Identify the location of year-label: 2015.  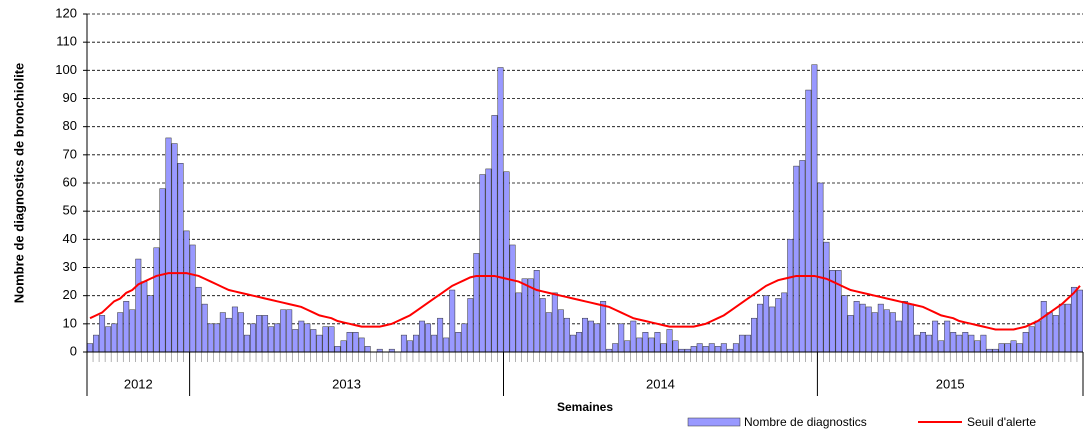
(950, 383).